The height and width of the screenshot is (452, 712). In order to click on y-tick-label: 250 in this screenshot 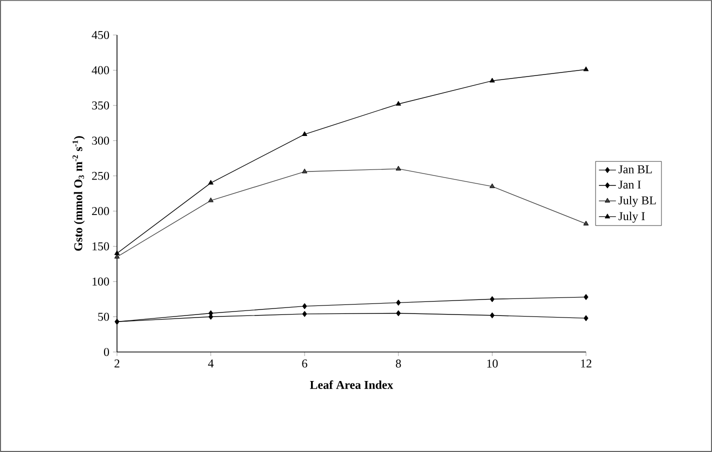, I will do `click(101, 176)`.